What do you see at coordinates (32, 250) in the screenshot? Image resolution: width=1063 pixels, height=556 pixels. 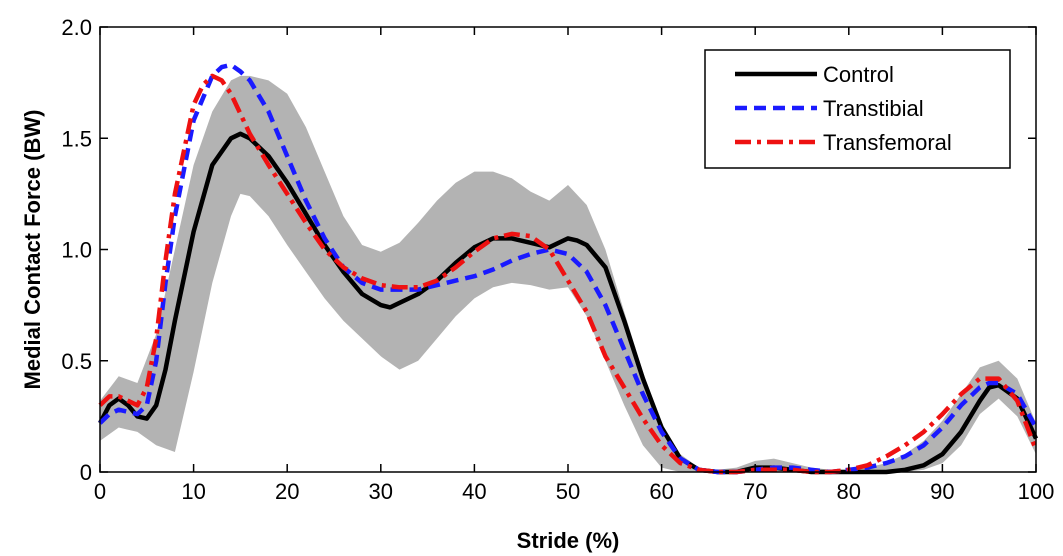 I see `y-axis-title: Medial Contact Force (BW)` at bounding box center [32, 250].